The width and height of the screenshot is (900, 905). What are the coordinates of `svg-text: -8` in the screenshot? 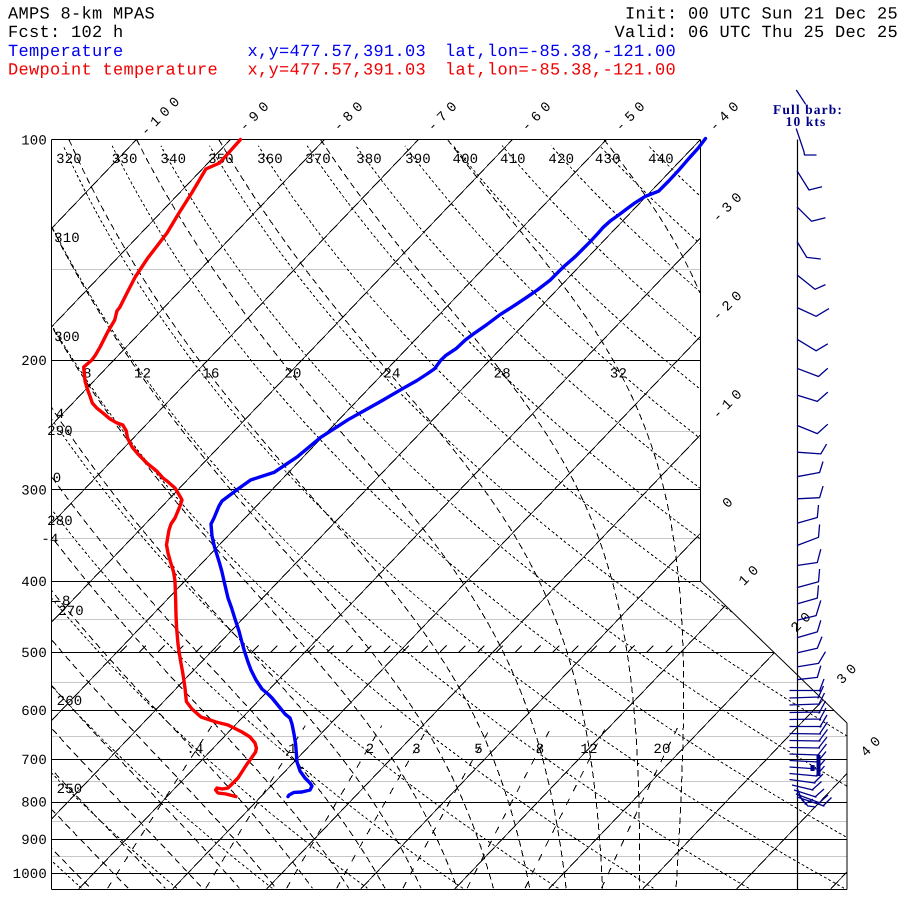 It's located at (61, 602).